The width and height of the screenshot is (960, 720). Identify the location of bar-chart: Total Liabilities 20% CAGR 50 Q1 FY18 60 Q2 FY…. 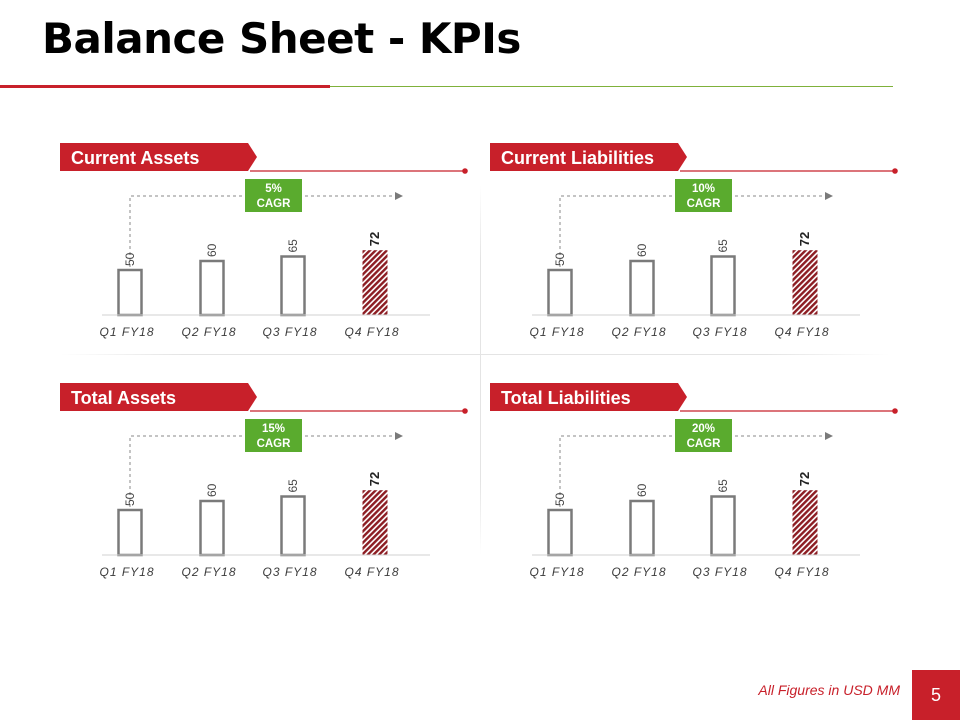
(694, 481).